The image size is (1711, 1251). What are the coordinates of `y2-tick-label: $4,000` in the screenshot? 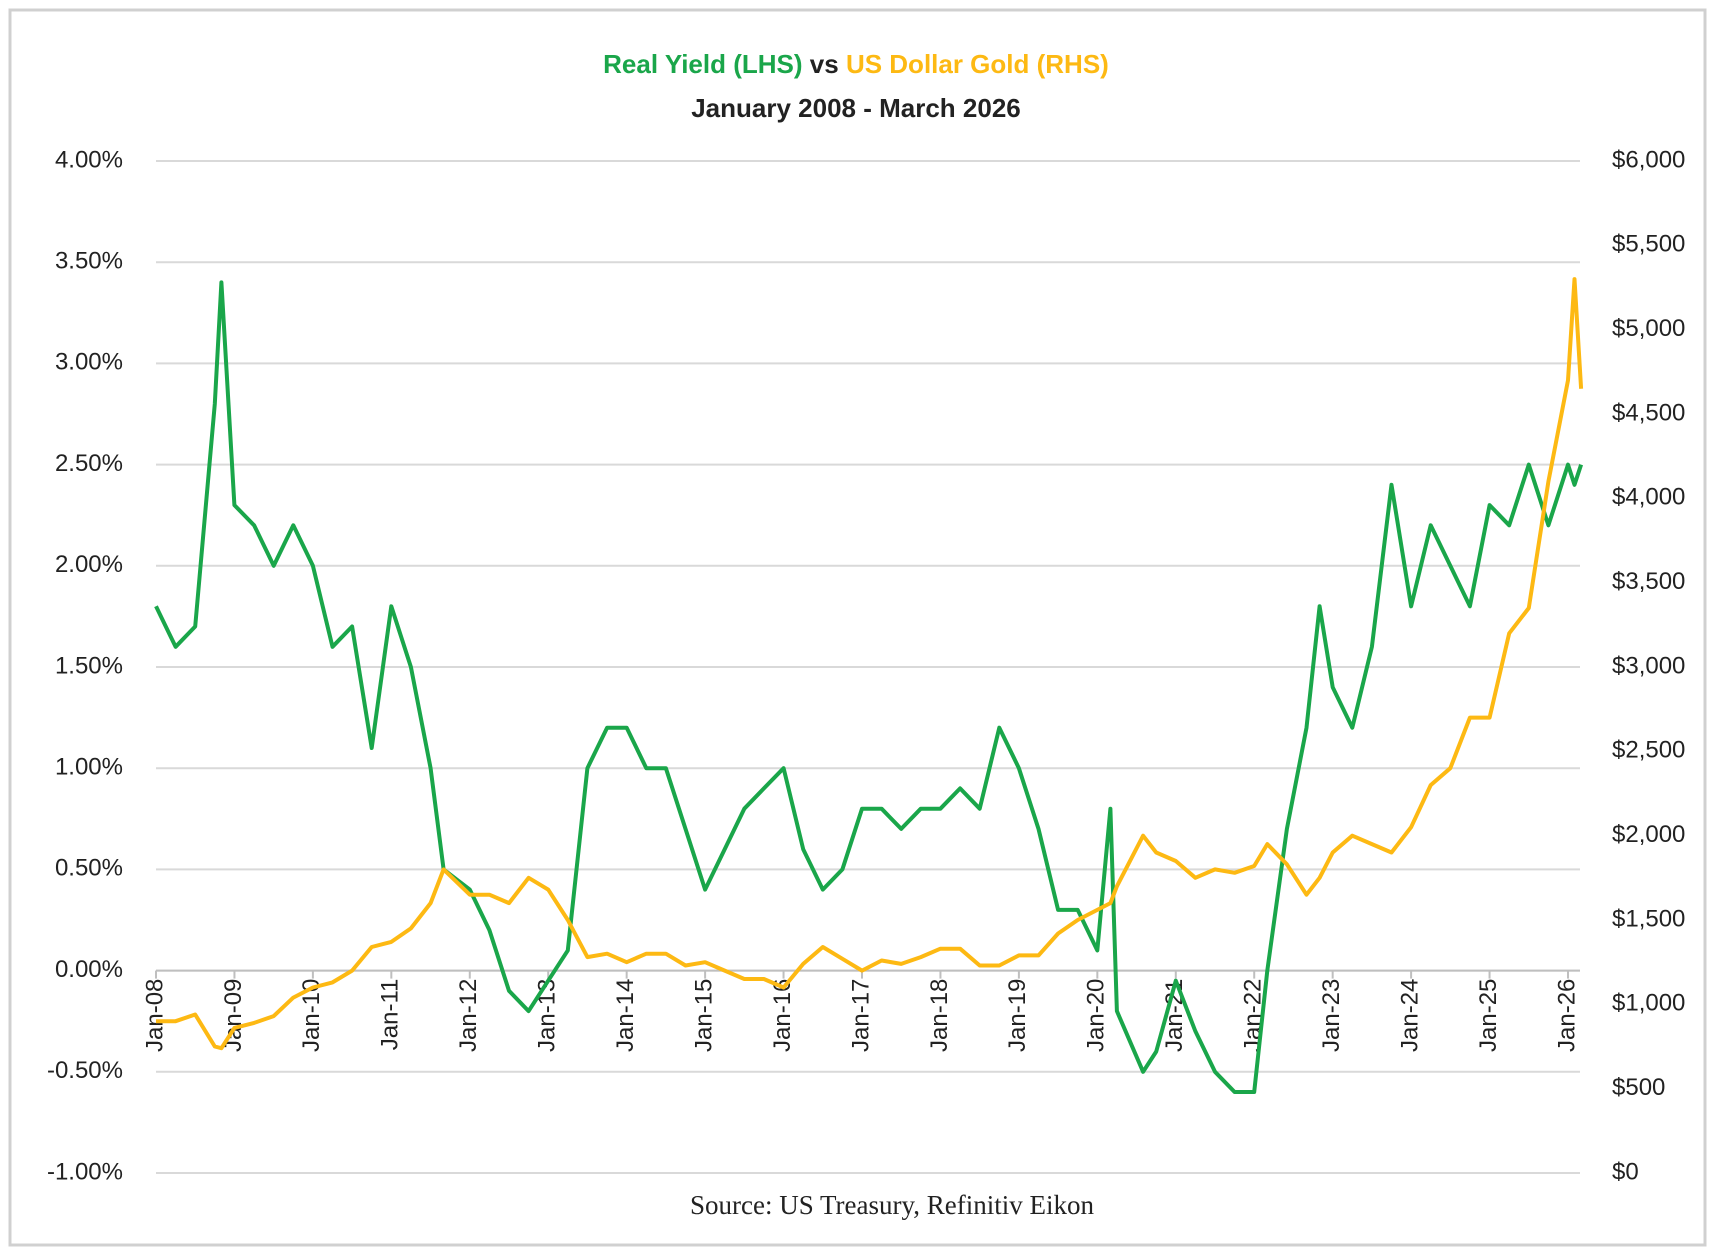 It's located at (1648, 497).